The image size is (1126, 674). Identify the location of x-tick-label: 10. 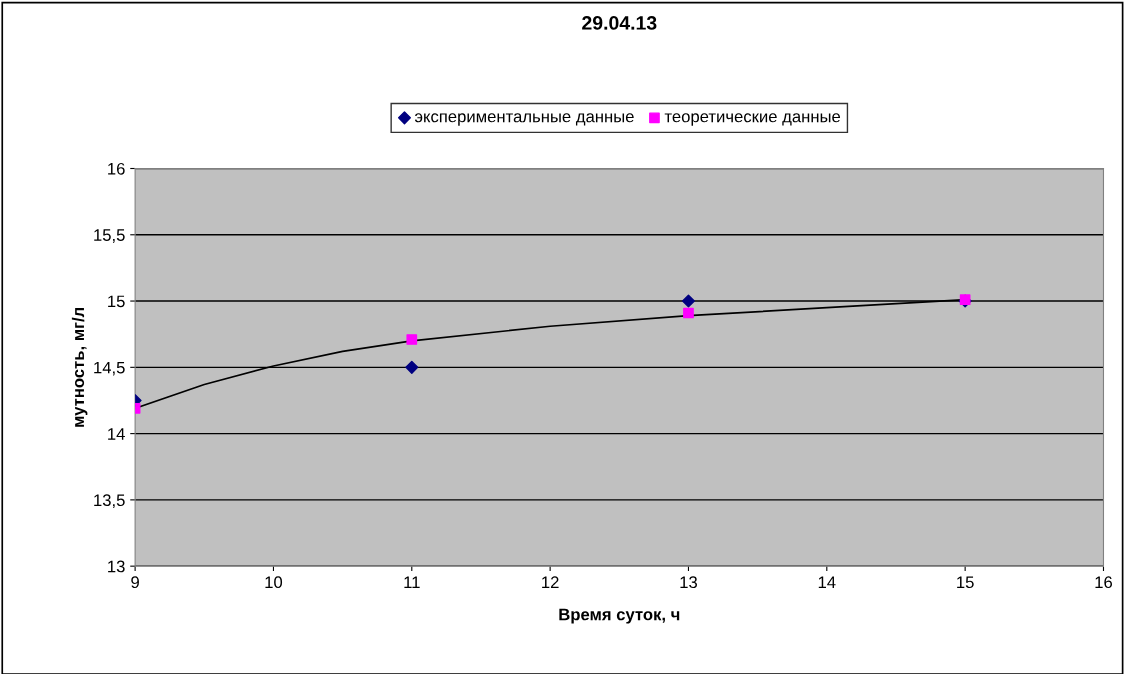
(274, 582).